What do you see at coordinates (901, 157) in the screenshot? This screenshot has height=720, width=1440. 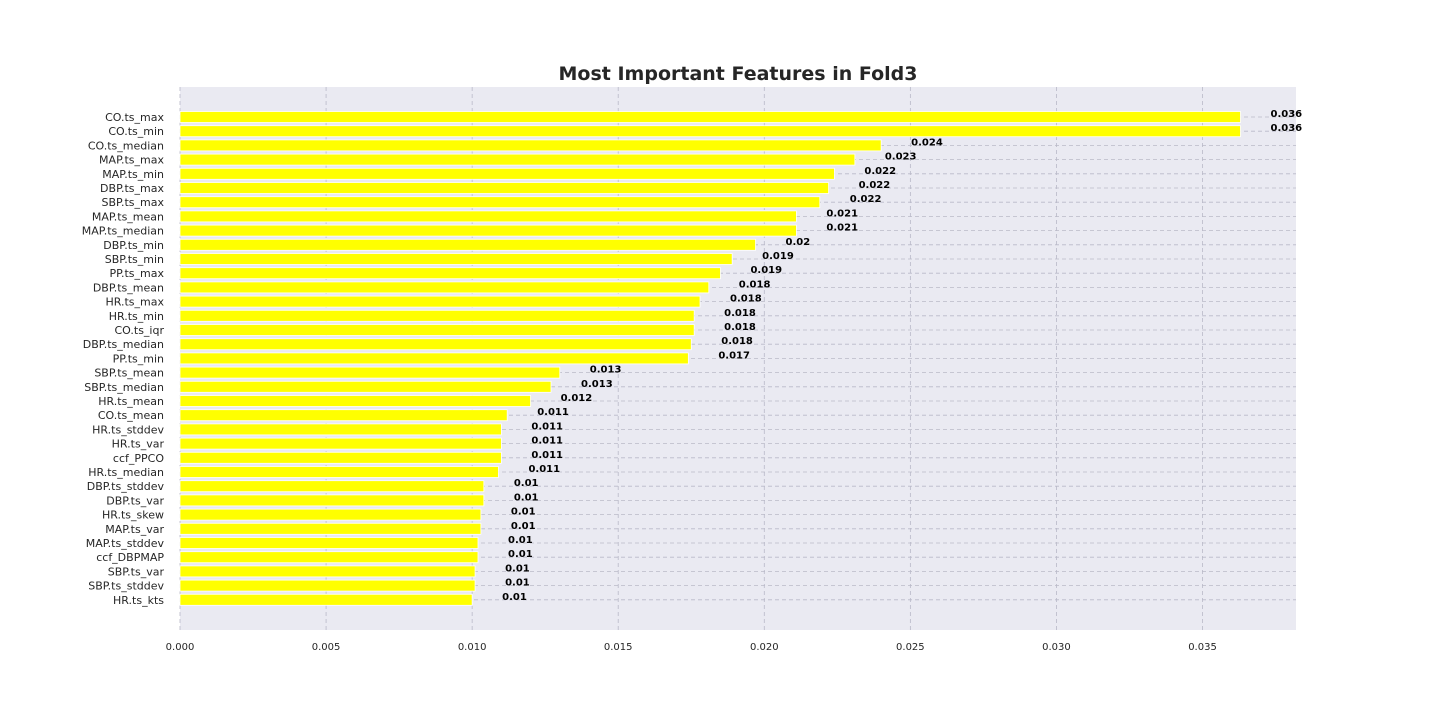 I see `value-label: 0.023` at bounding box center [901, 157].